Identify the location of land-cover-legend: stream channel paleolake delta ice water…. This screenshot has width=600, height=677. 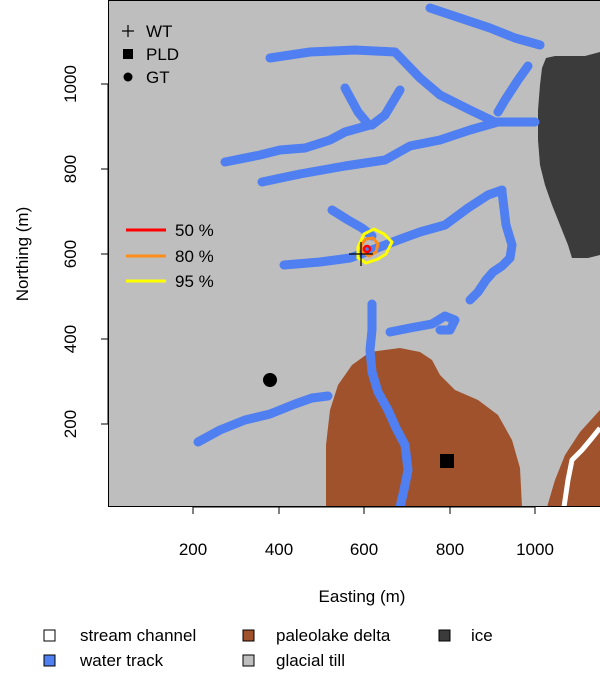
(268, 648).